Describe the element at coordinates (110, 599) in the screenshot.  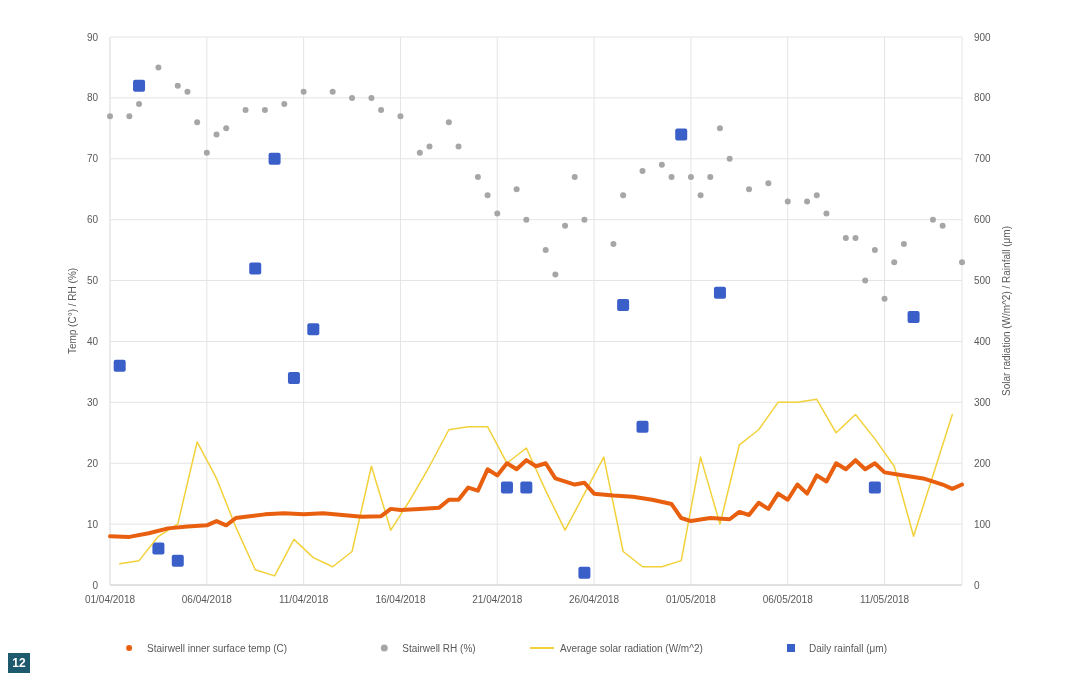
I see `x-tick-label: 01/04/2018` at that location.